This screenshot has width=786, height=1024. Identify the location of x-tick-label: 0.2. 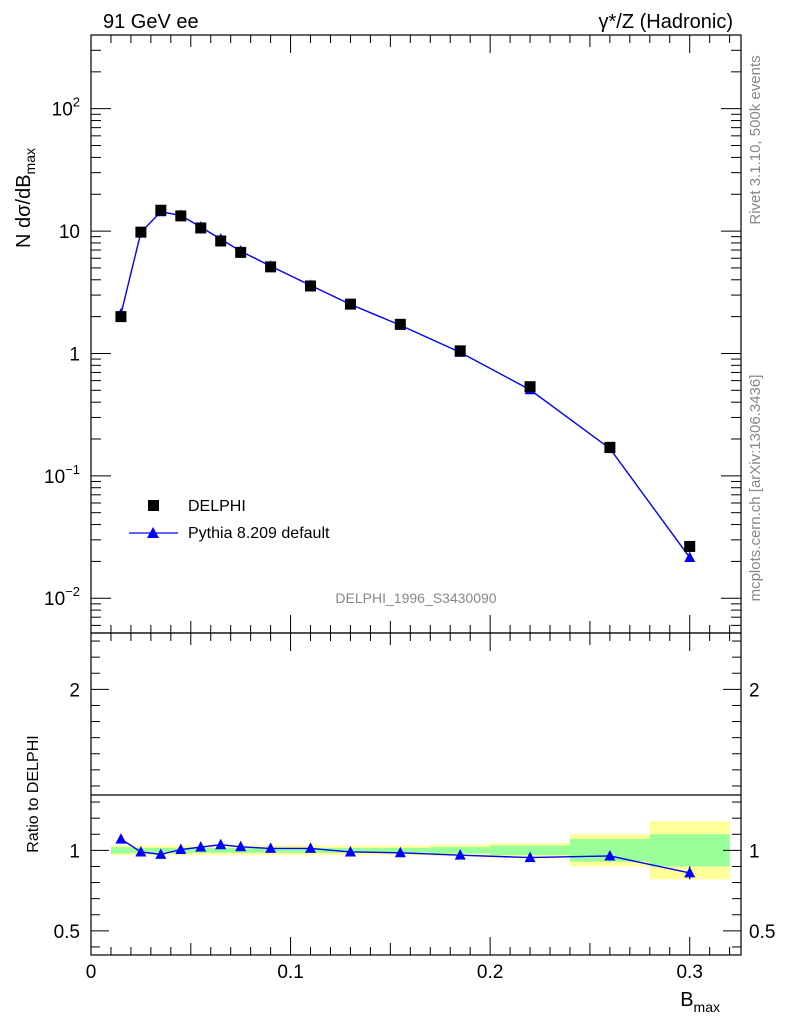
(490, 972).